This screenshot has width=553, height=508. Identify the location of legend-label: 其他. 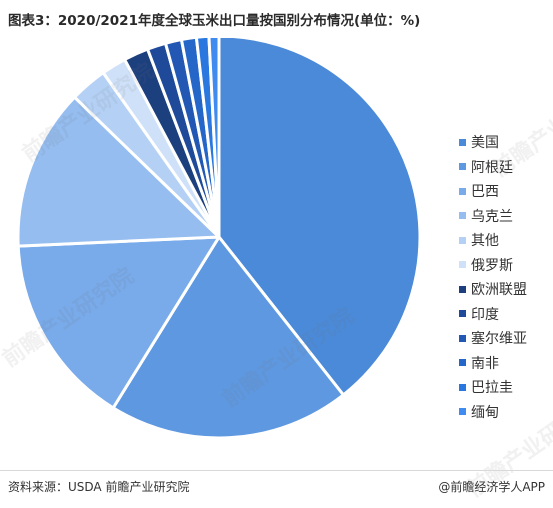
(485, 241).